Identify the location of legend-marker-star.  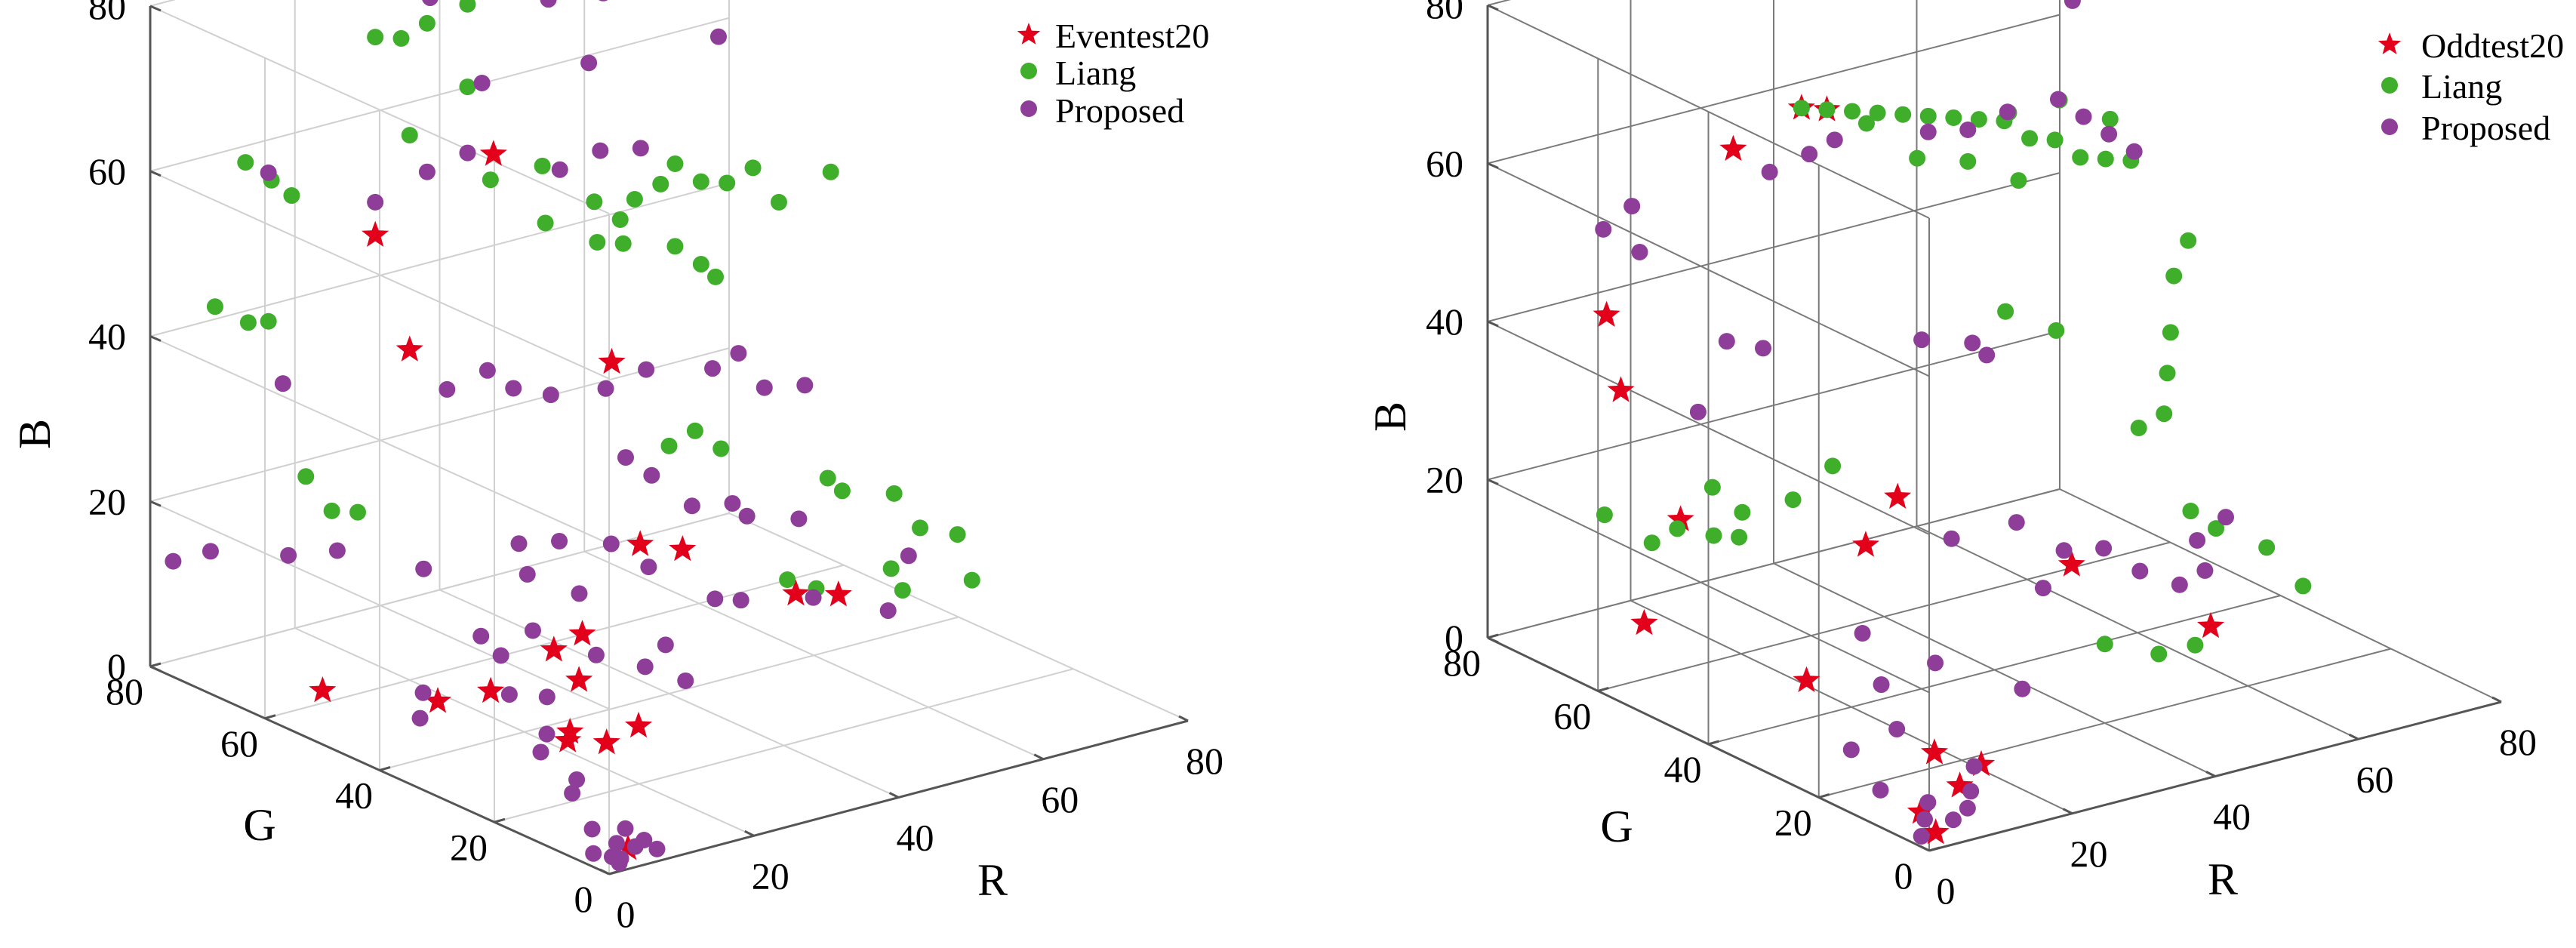
(2389, 43).